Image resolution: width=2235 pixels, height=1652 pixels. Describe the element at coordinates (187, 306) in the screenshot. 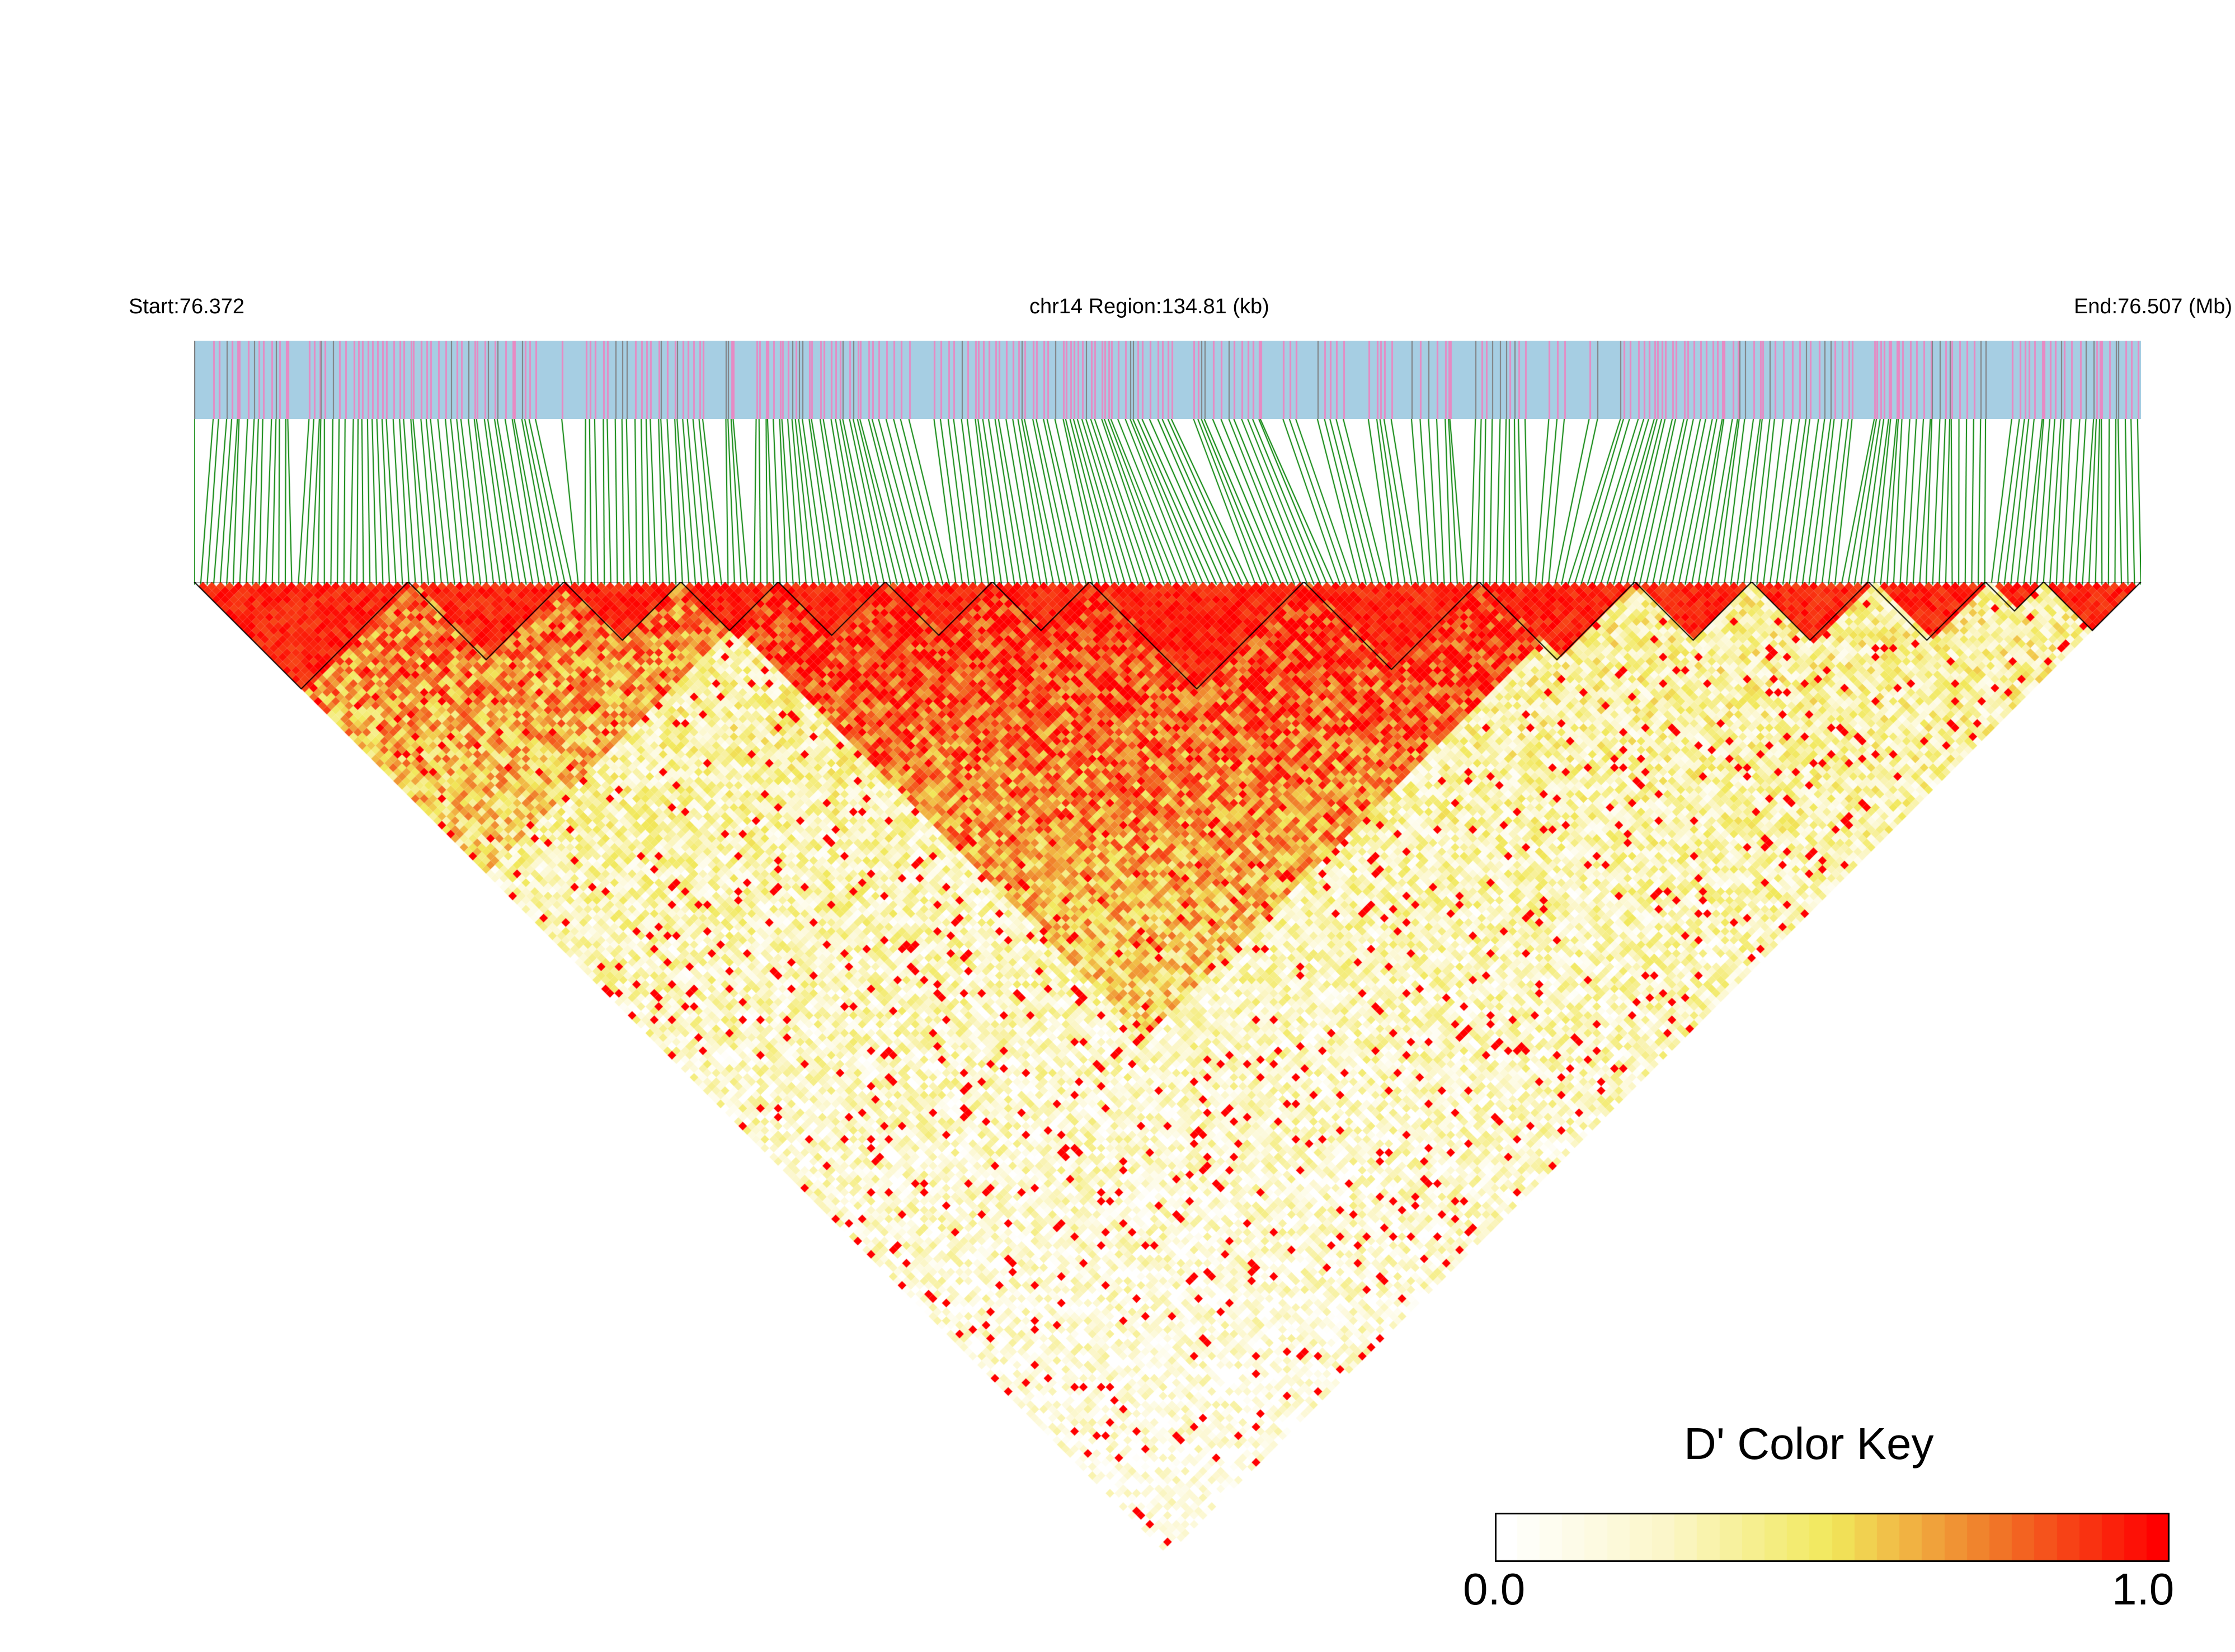

I see `region-start-label: Start:76.372` at that location.